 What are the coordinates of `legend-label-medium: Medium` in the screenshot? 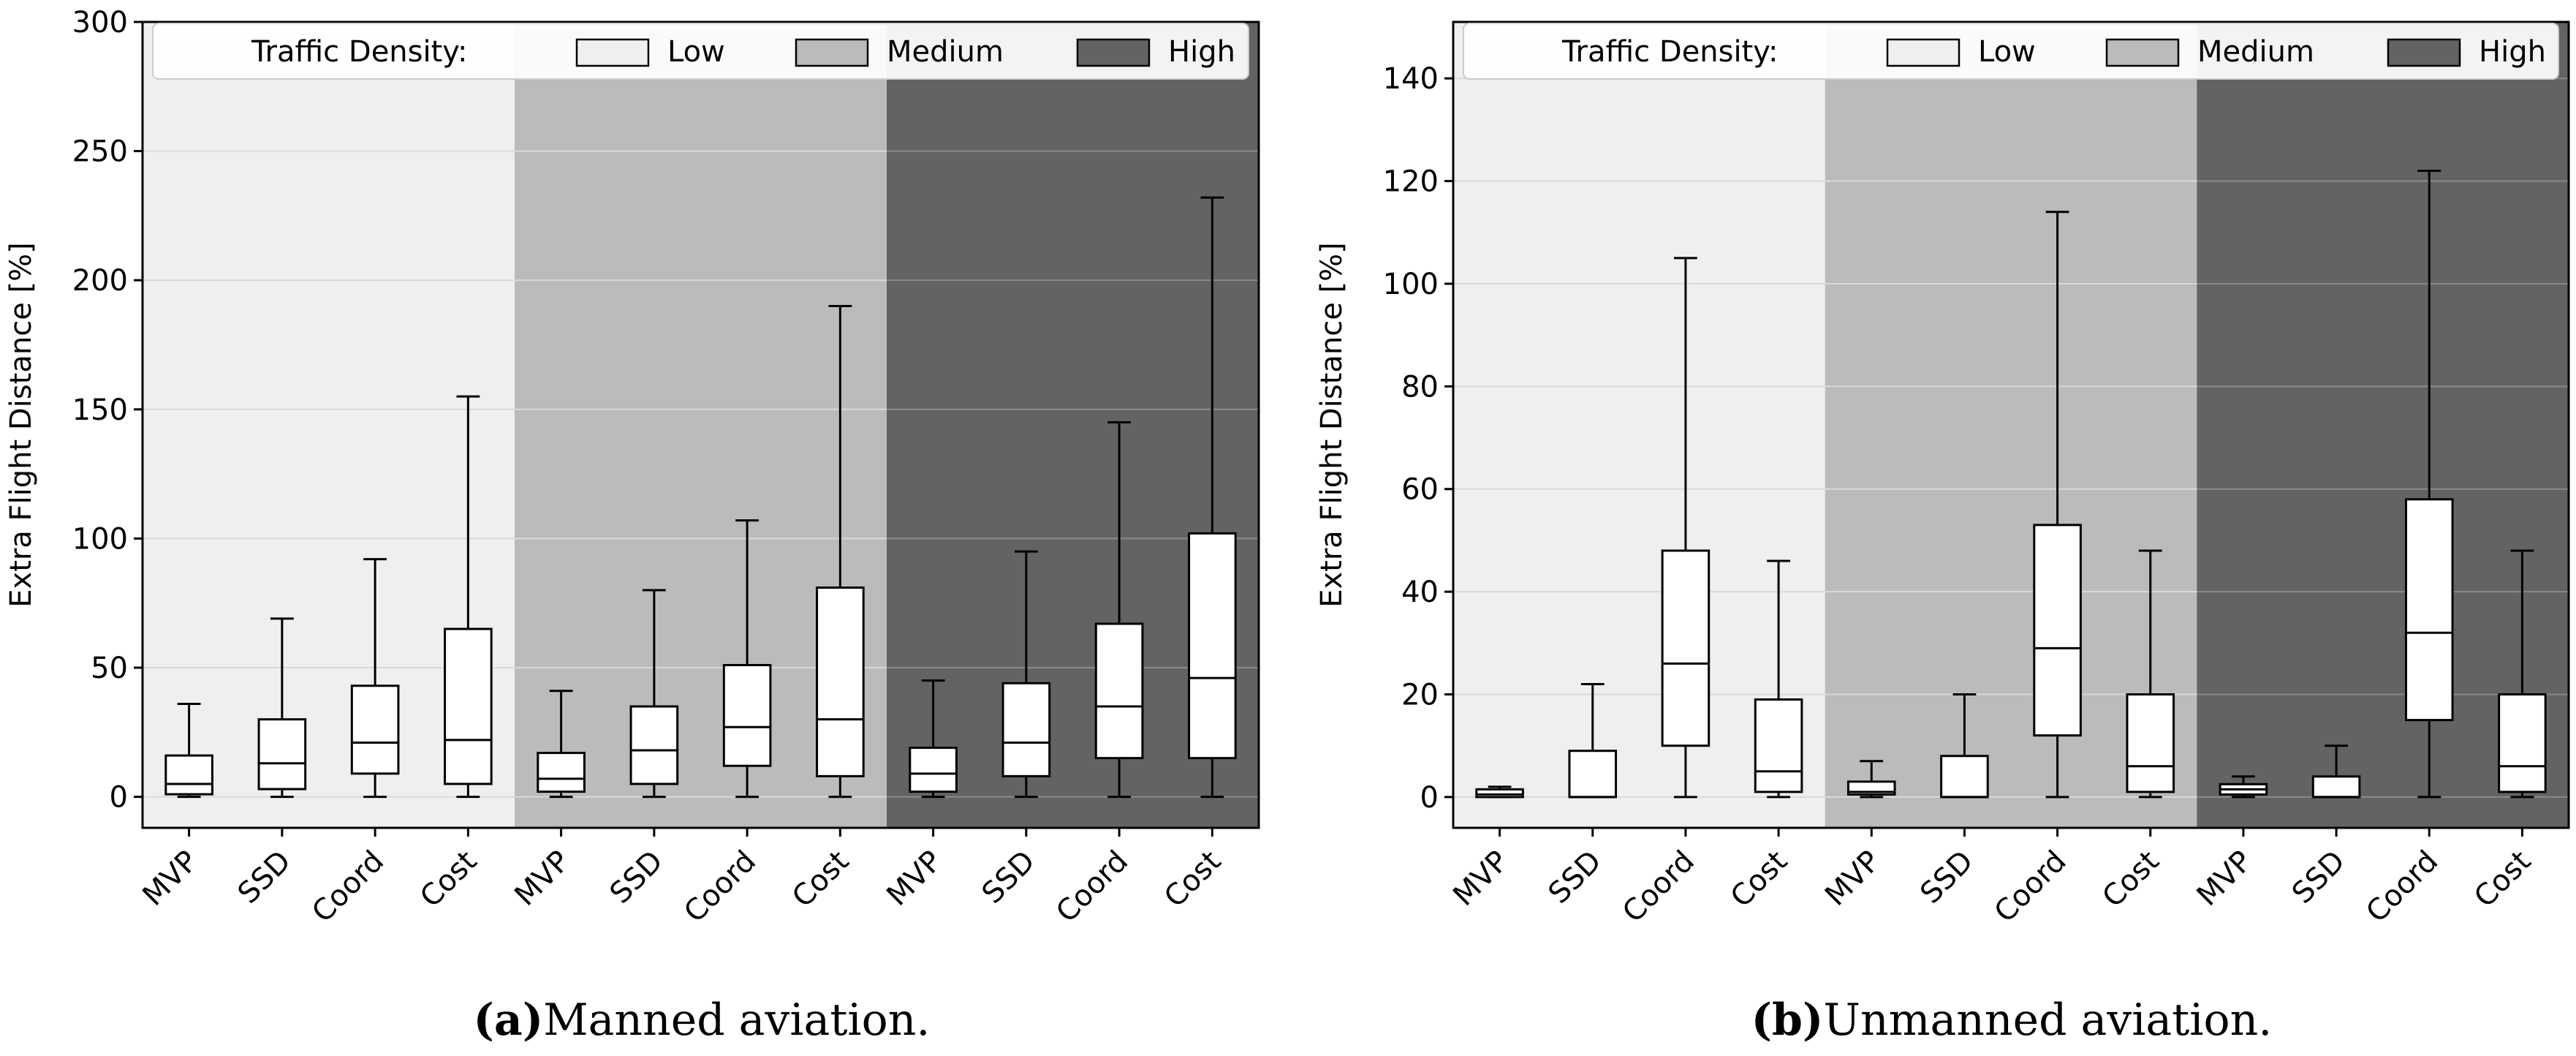 It's located at (2255, 52).